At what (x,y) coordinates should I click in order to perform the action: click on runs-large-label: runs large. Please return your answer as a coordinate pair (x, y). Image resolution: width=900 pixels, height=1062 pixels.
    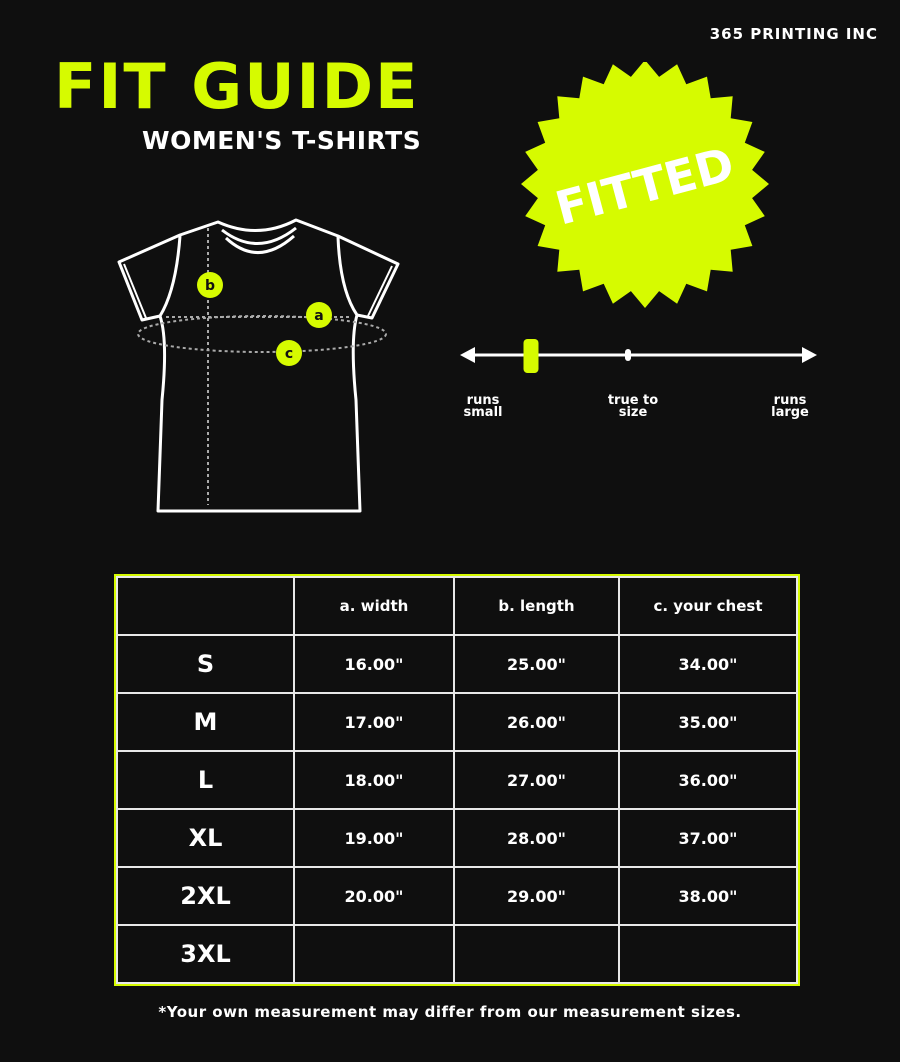
    Looking at the image, I should click on (790, 406).